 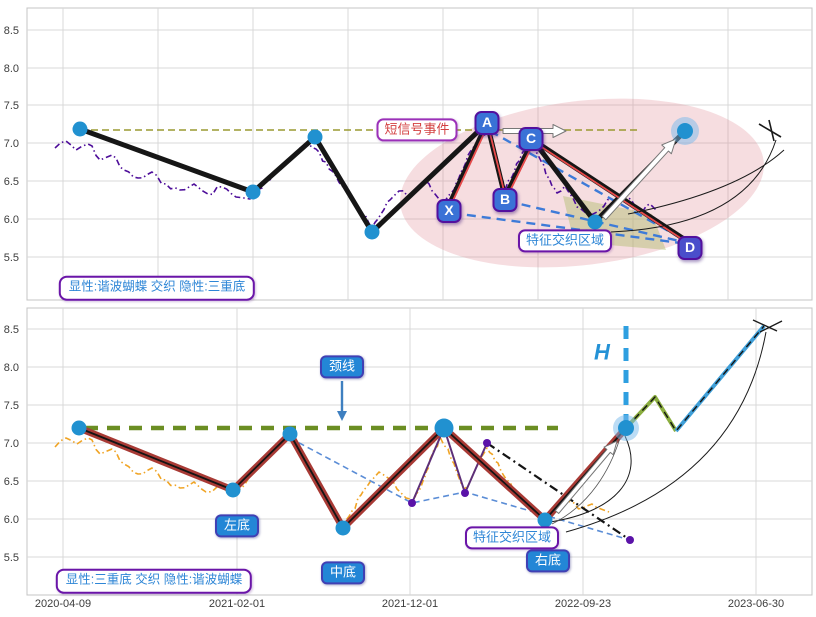 What do you see at coordinates (343, 573) in the screenshot?
I see `mid-bottom-label: 中底` at bounding box center [343, 573].